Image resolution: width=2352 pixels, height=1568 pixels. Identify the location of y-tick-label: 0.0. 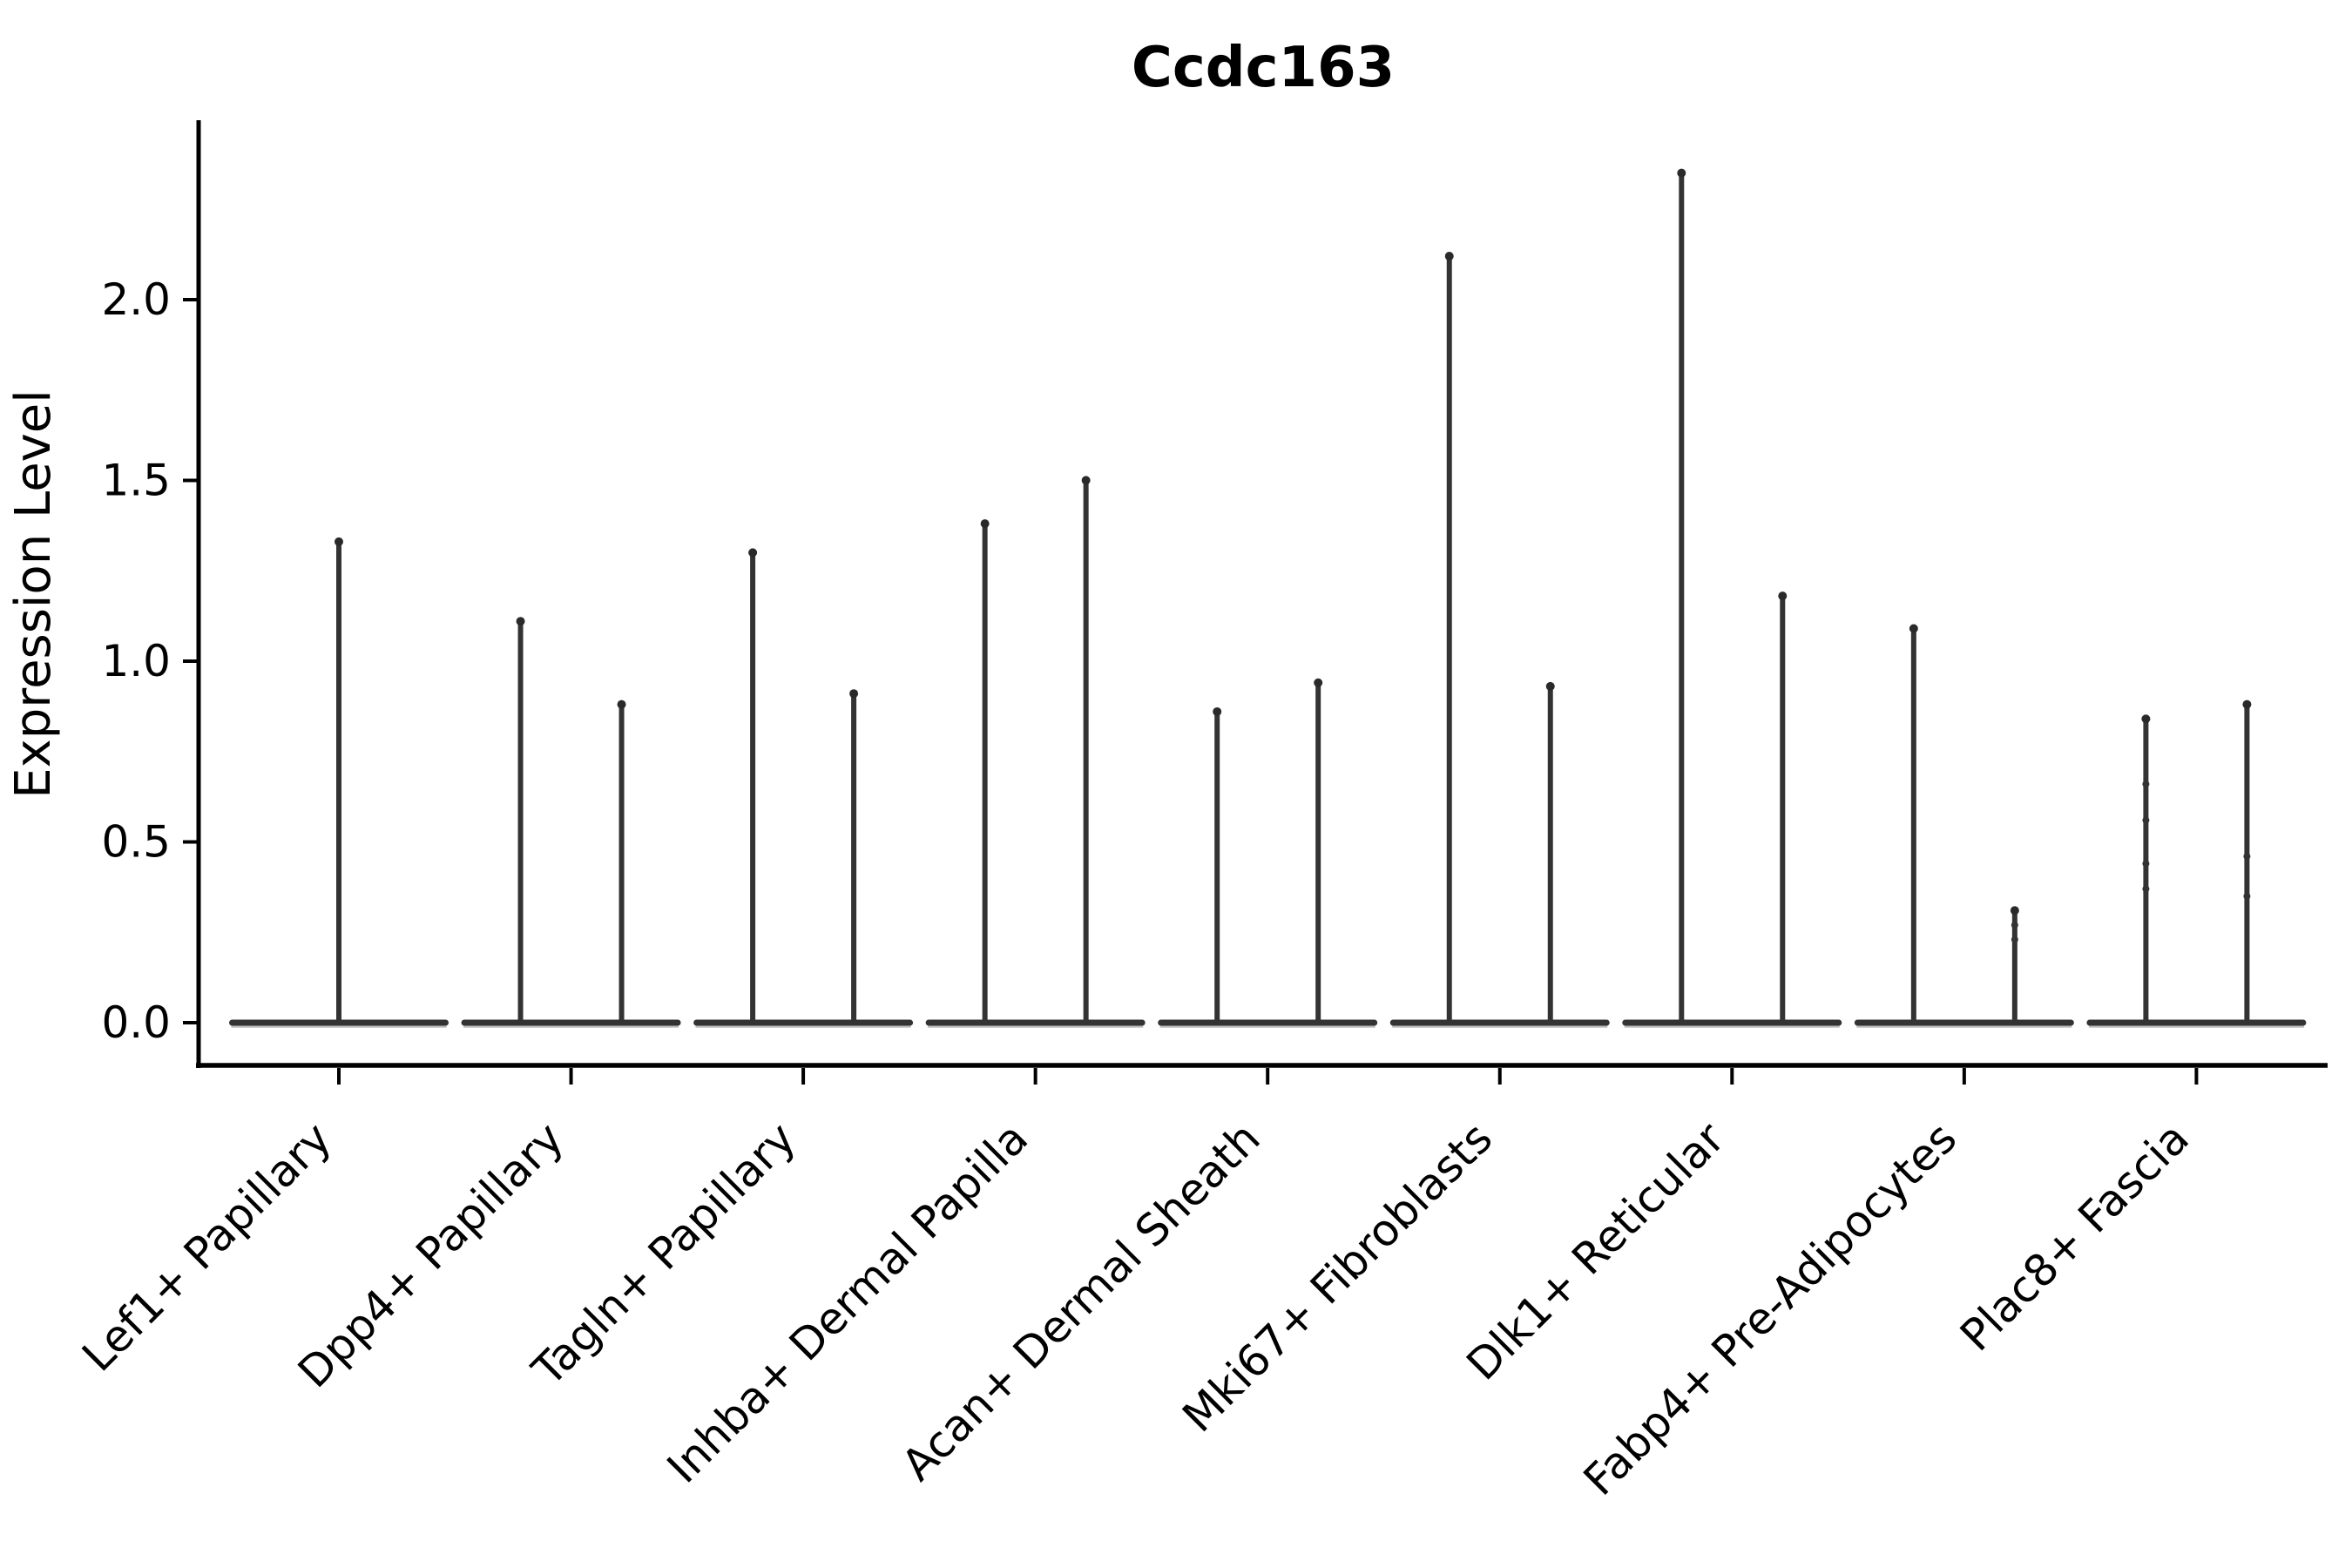
(136, 1023).